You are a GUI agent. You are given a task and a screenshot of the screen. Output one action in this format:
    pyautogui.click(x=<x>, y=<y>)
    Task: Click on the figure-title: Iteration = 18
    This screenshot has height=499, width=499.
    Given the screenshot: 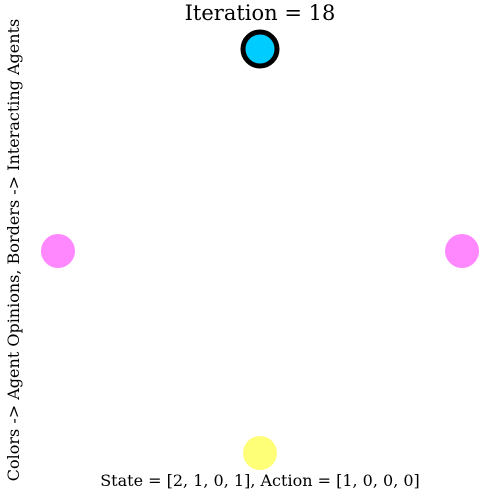 What is the action you would take?
    pyautogui.click(x=260, y=13)
    